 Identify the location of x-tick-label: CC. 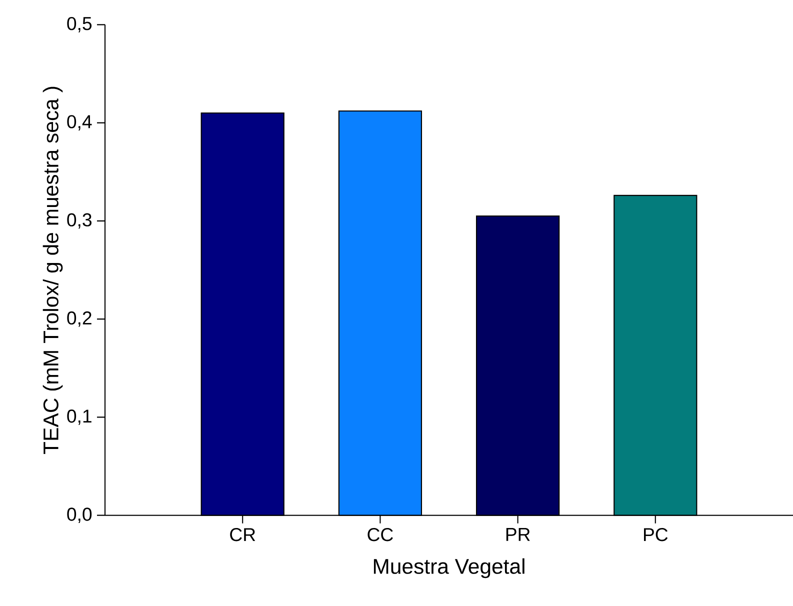
(380, 535).